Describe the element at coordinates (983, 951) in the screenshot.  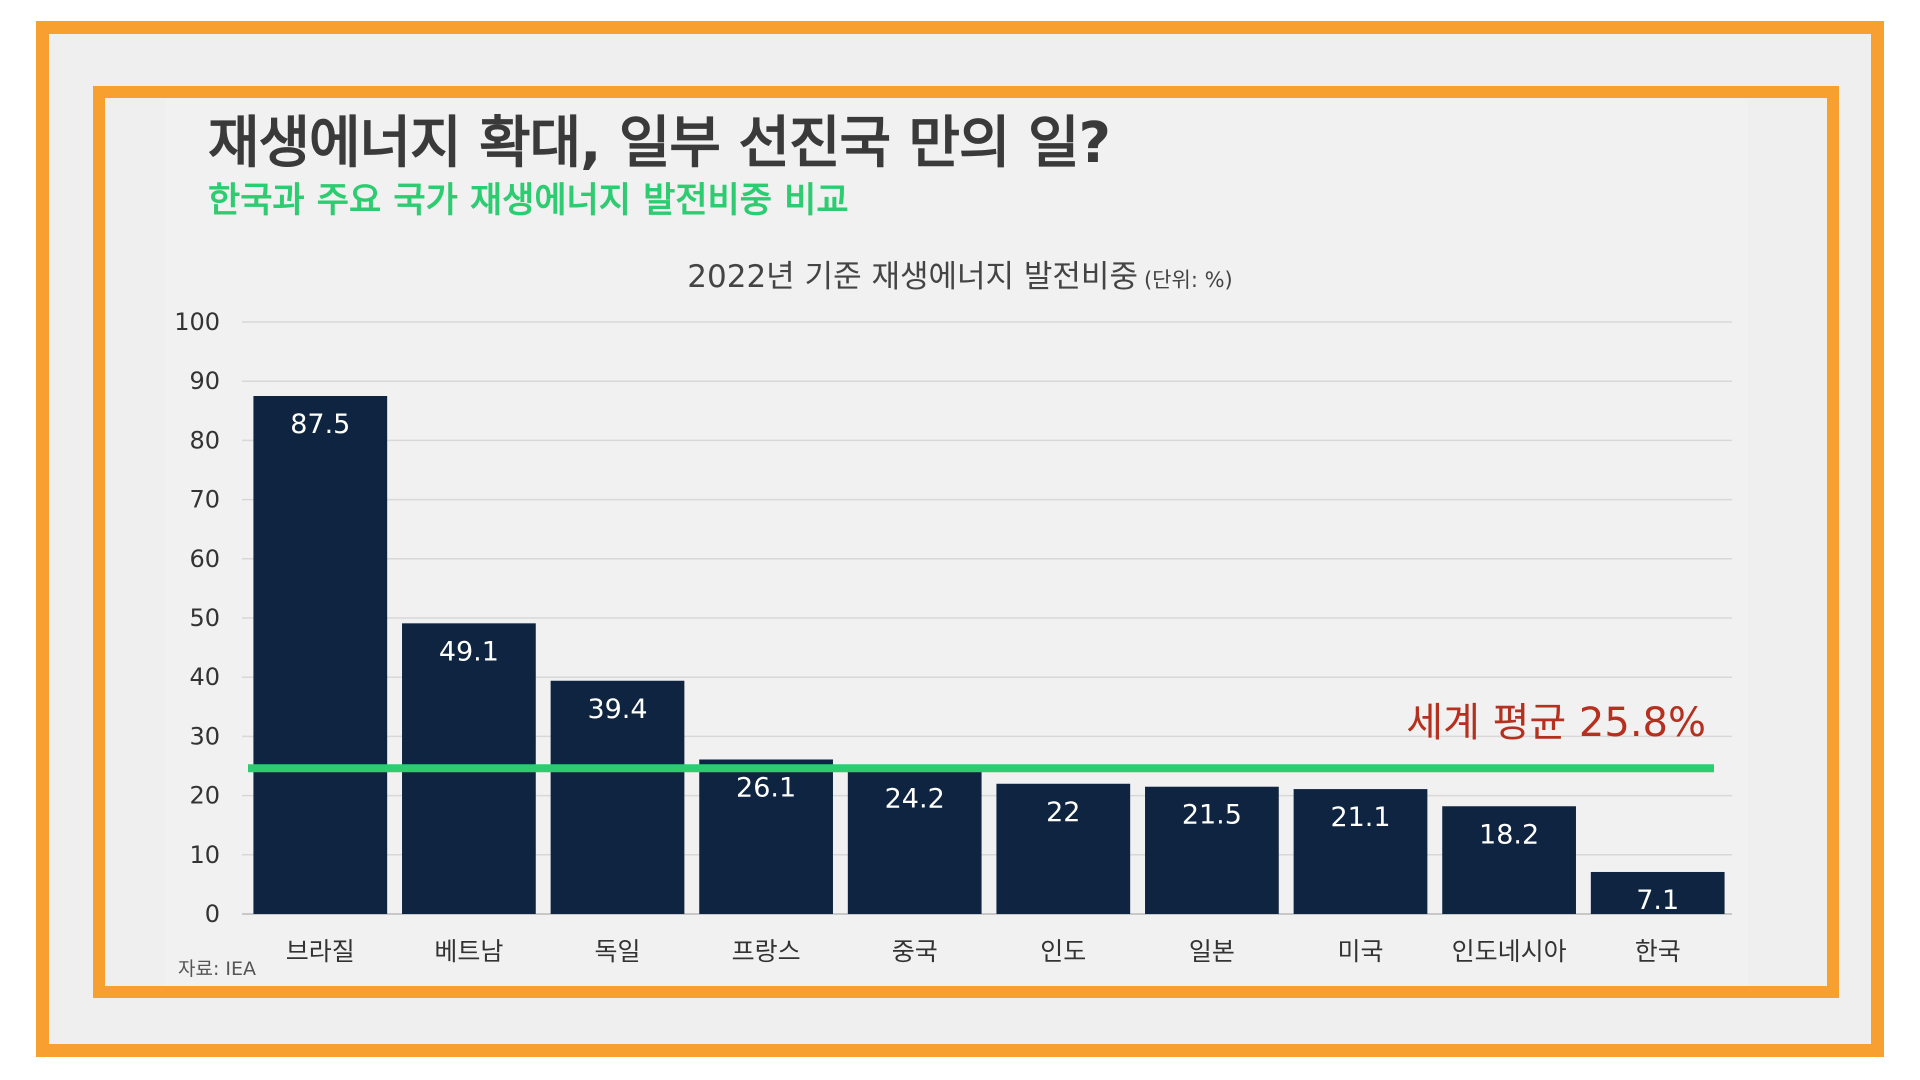
I see `x-axis-ticks: 브라질 베트남 독일 프랑스 중국 인도 일본 미국 인도네시아 한국` at that location.